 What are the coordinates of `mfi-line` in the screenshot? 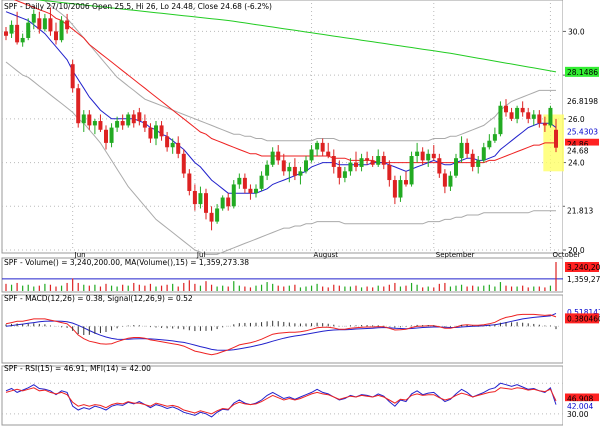 It's located at (281, 400).